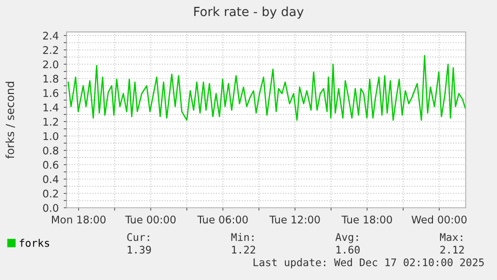  I want to click on y-tick-label: 0.6, so click(50, 164).